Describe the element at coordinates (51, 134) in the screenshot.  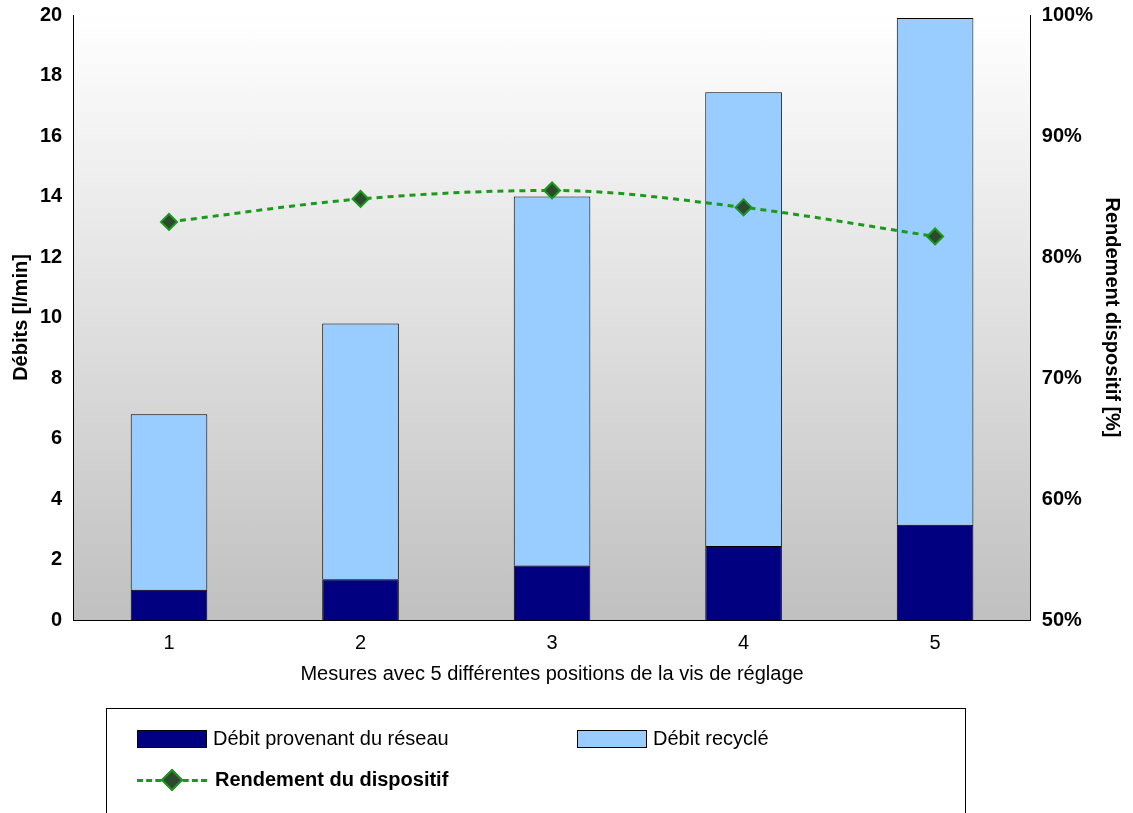
I see `y-tick-label: 16` at that location.